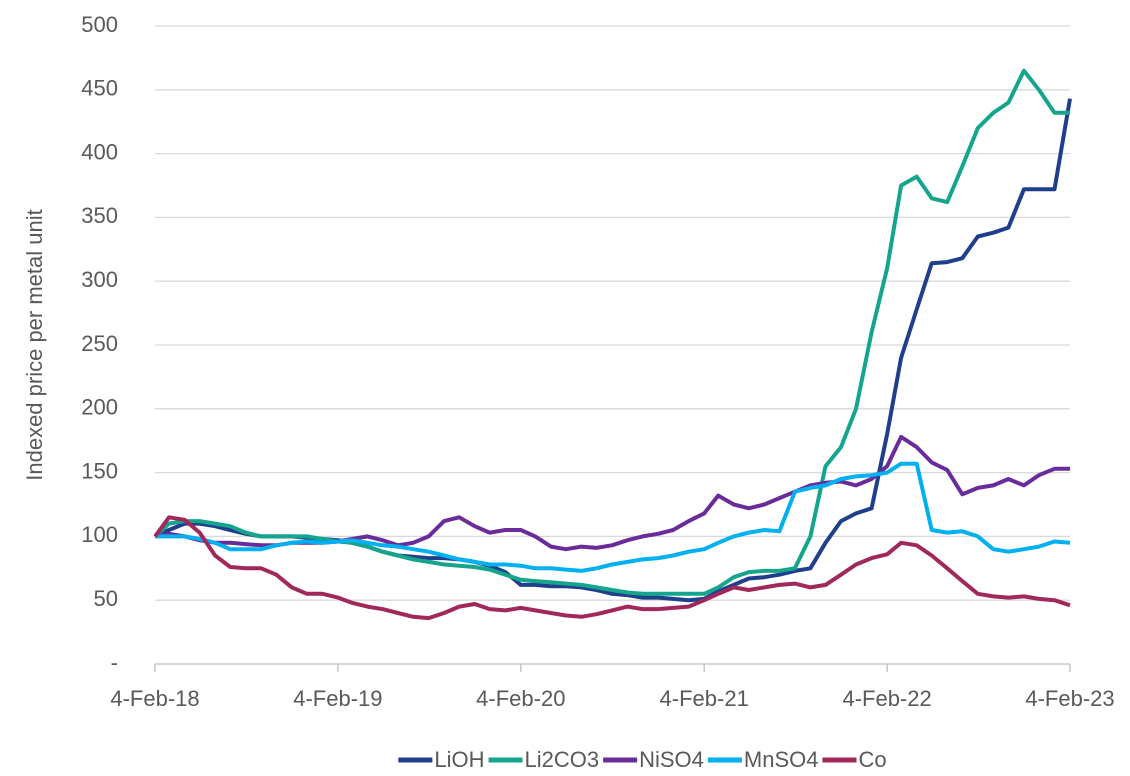  Describe the element at coordinates (154, 698) in the screenshot. I see `x-tick-label: 4-Feb-18` at that location.